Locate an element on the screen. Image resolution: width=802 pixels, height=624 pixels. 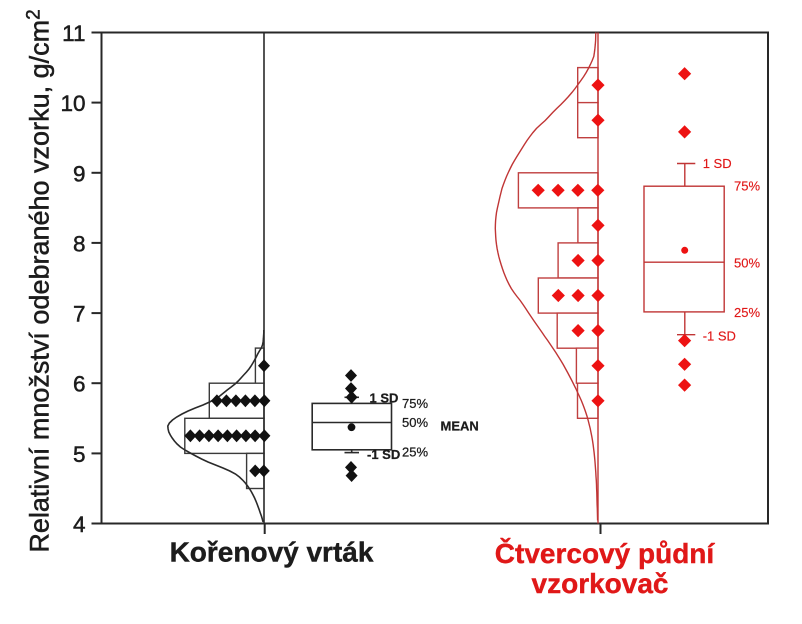
svg-text: 4 is located at coordinates (79, 524).